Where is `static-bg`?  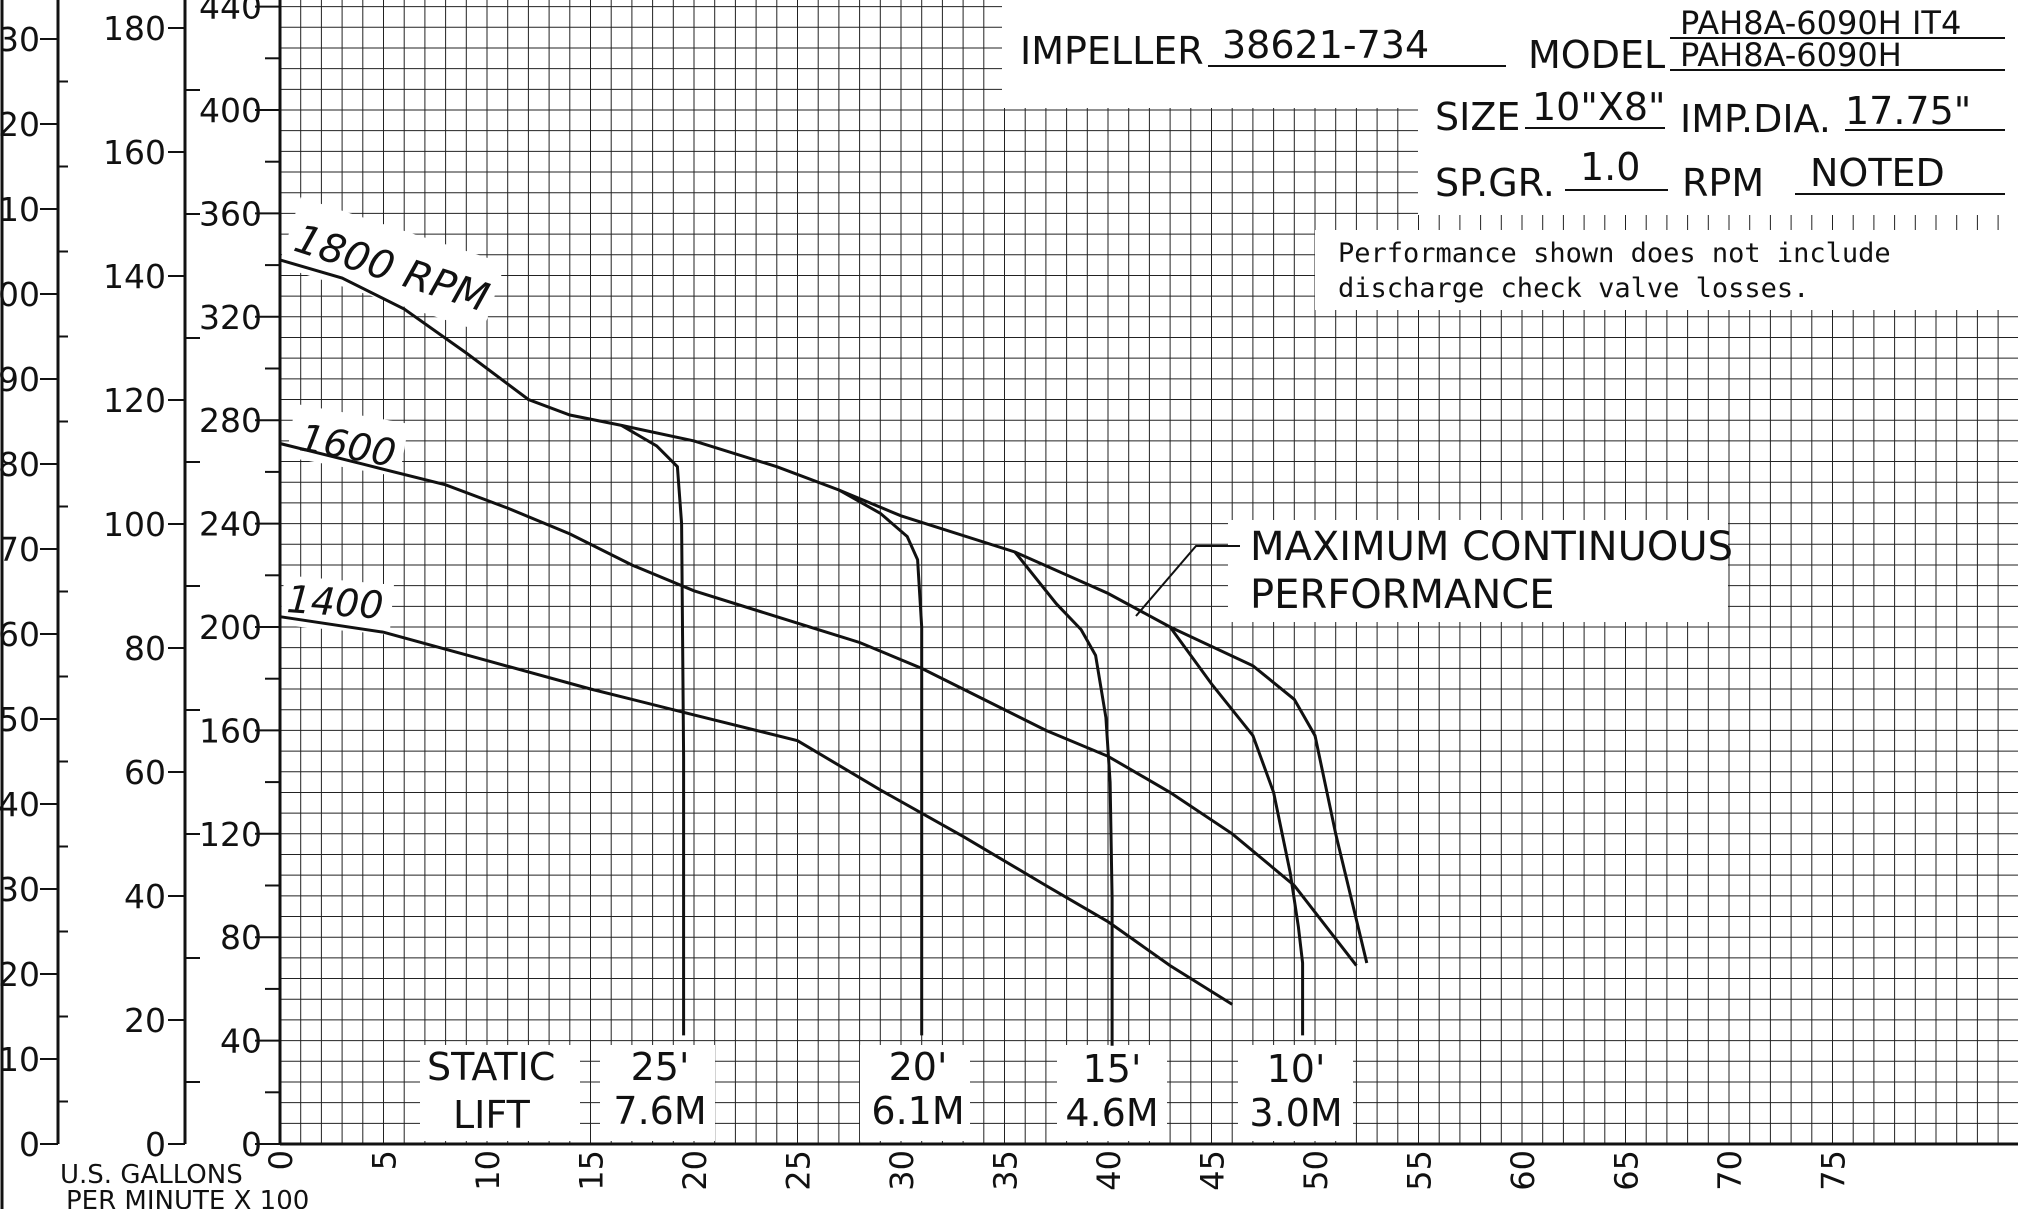 static-bg is located at coordinates (500, 1093).